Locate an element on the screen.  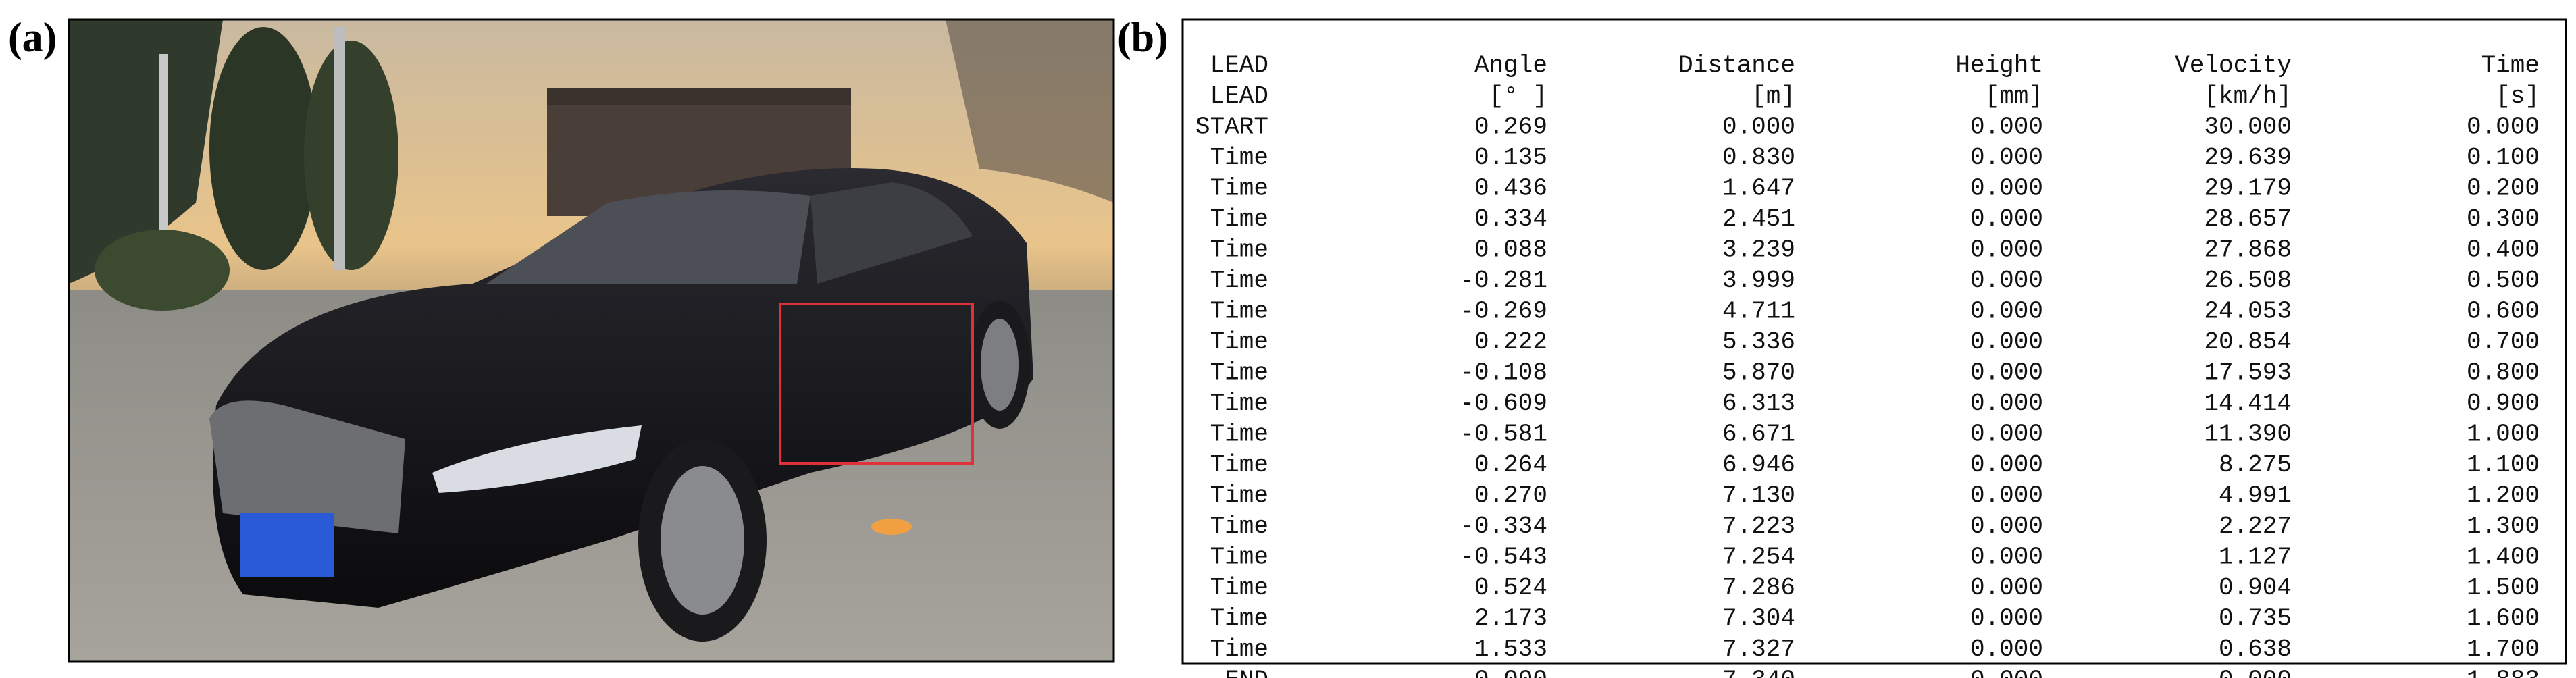
table-cell: 29.179 is located at coordinates (2248, 189).